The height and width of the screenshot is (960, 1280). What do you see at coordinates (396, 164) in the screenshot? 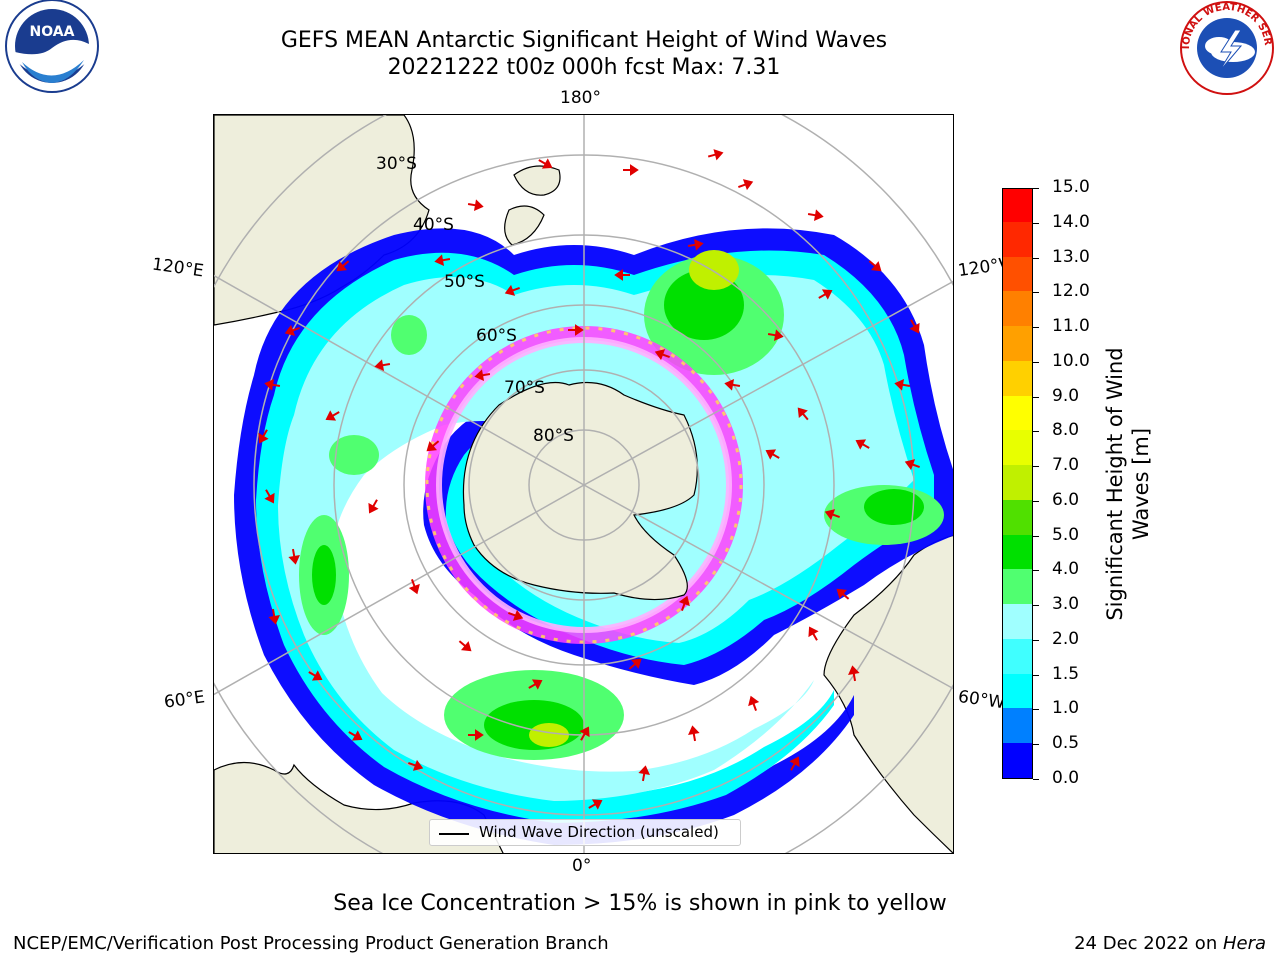
I see `lat-label-30s: 30°S` at bounding box center [396, 164].